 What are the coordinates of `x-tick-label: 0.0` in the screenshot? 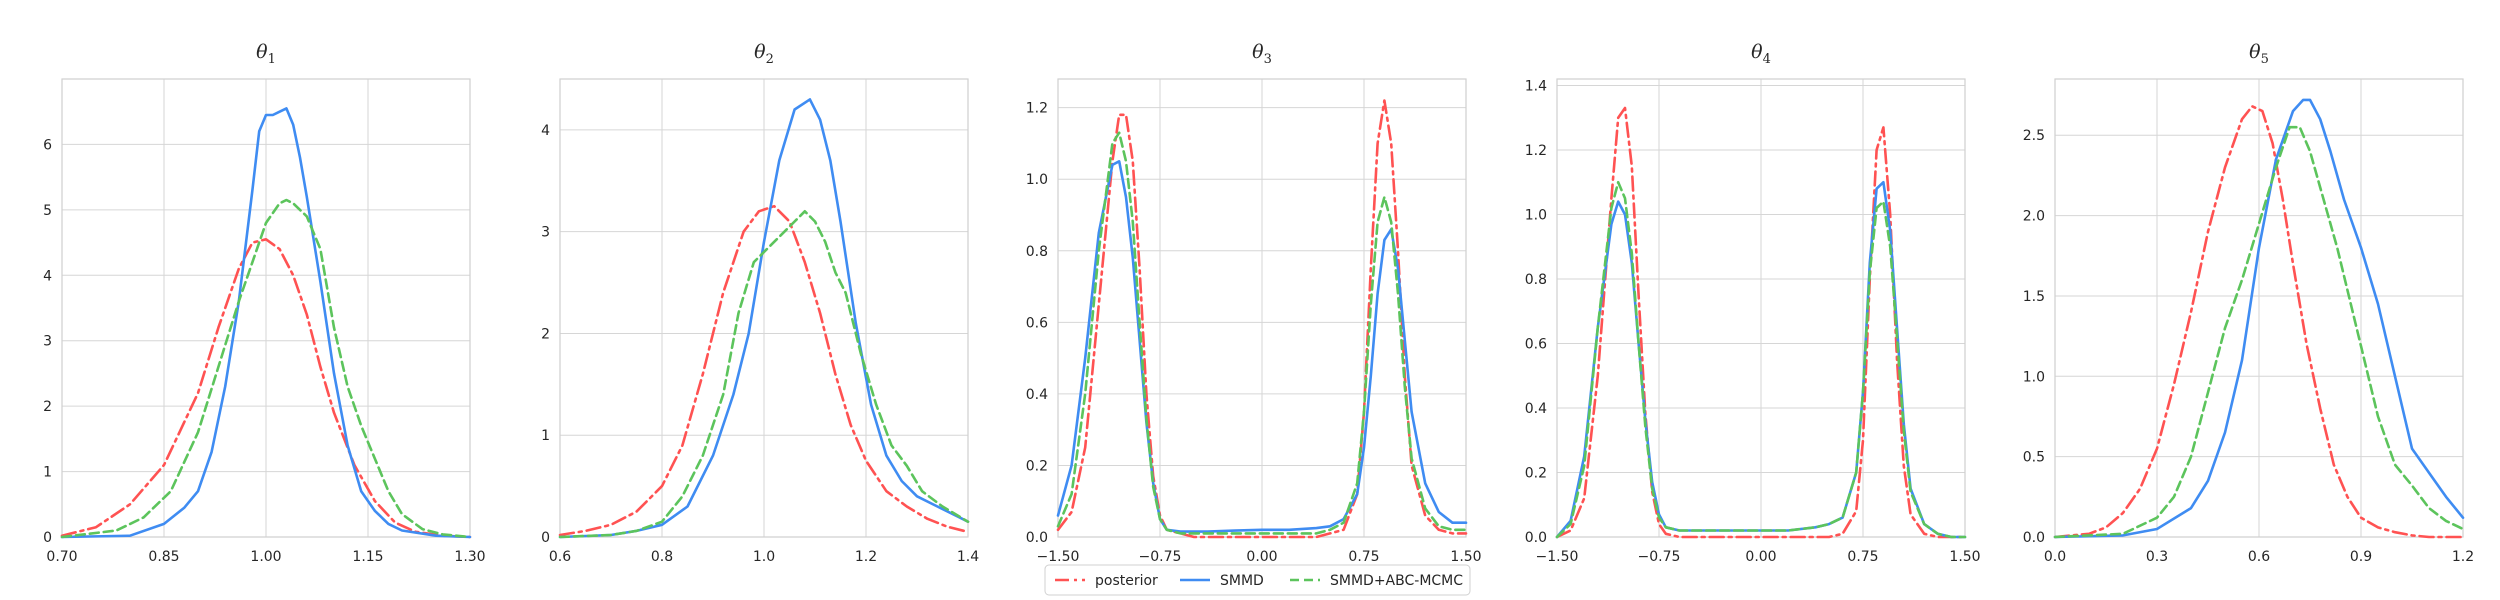 It's located at (2055, 557).